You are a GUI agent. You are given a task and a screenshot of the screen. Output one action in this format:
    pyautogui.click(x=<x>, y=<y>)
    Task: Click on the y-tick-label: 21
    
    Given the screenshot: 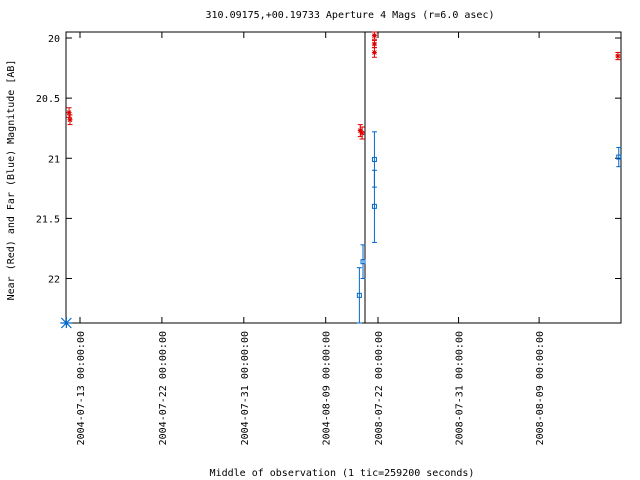 What is the action you would take?
    pyautogui.click(x=54, y=159)
    